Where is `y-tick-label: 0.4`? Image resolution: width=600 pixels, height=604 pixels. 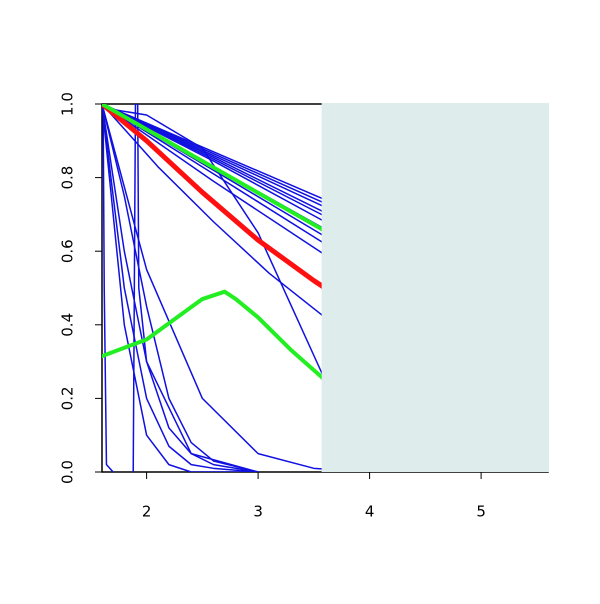 y-tick-label: 0.4 is located at coordinates (68, 325).